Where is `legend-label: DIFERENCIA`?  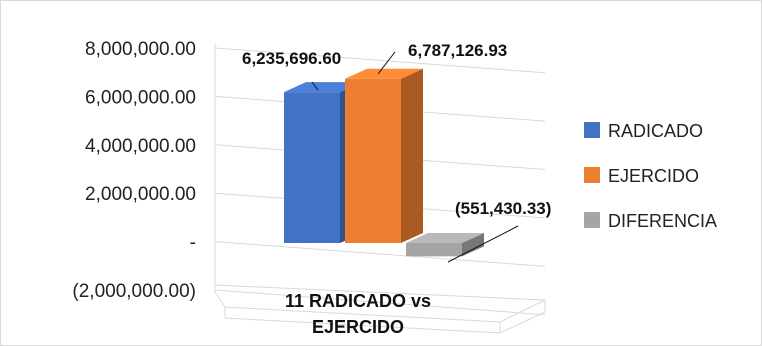
legend-label: DIFERENCIA is located at coordinates (662, 221).